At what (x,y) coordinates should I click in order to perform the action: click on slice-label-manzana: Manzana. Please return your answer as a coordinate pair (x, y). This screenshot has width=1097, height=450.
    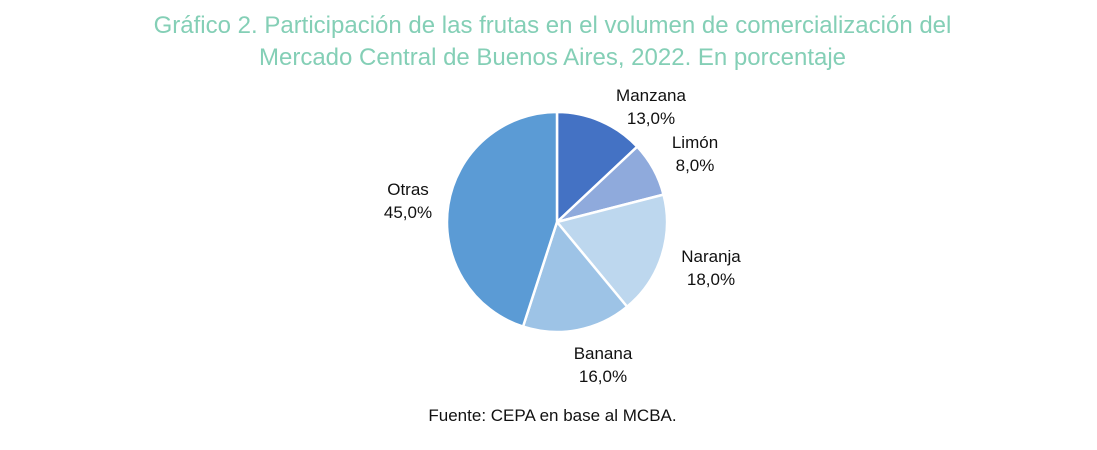
    Looking at the image, I should click on (651, 95).